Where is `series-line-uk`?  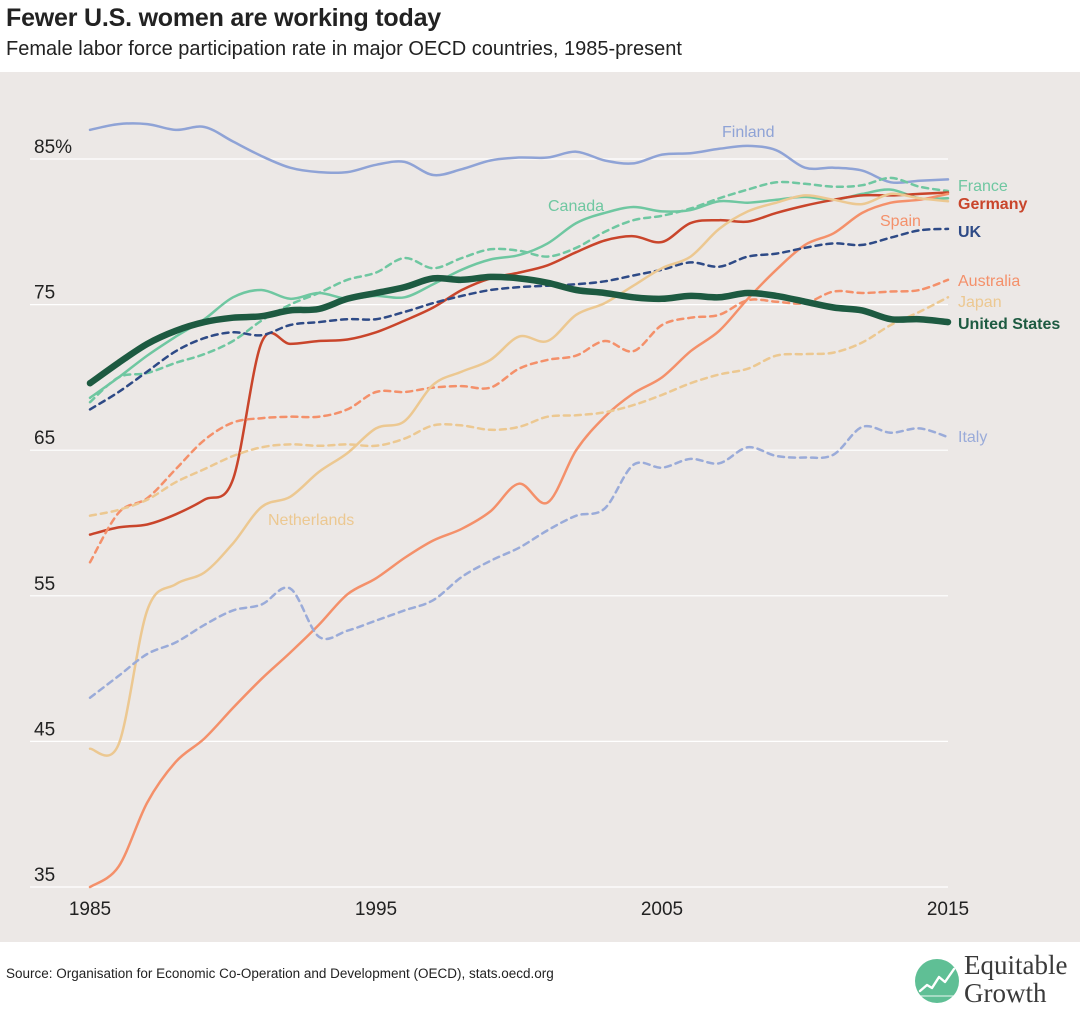 series-line-uk is located at coordinates (519, 319).